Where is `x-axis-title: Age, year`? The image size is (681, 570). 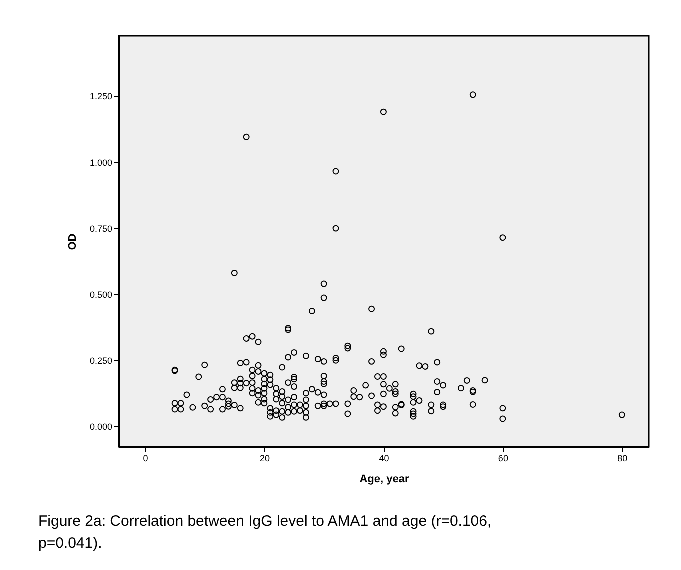 x-axis-title: Age, year is located at coordinates (385, 480).